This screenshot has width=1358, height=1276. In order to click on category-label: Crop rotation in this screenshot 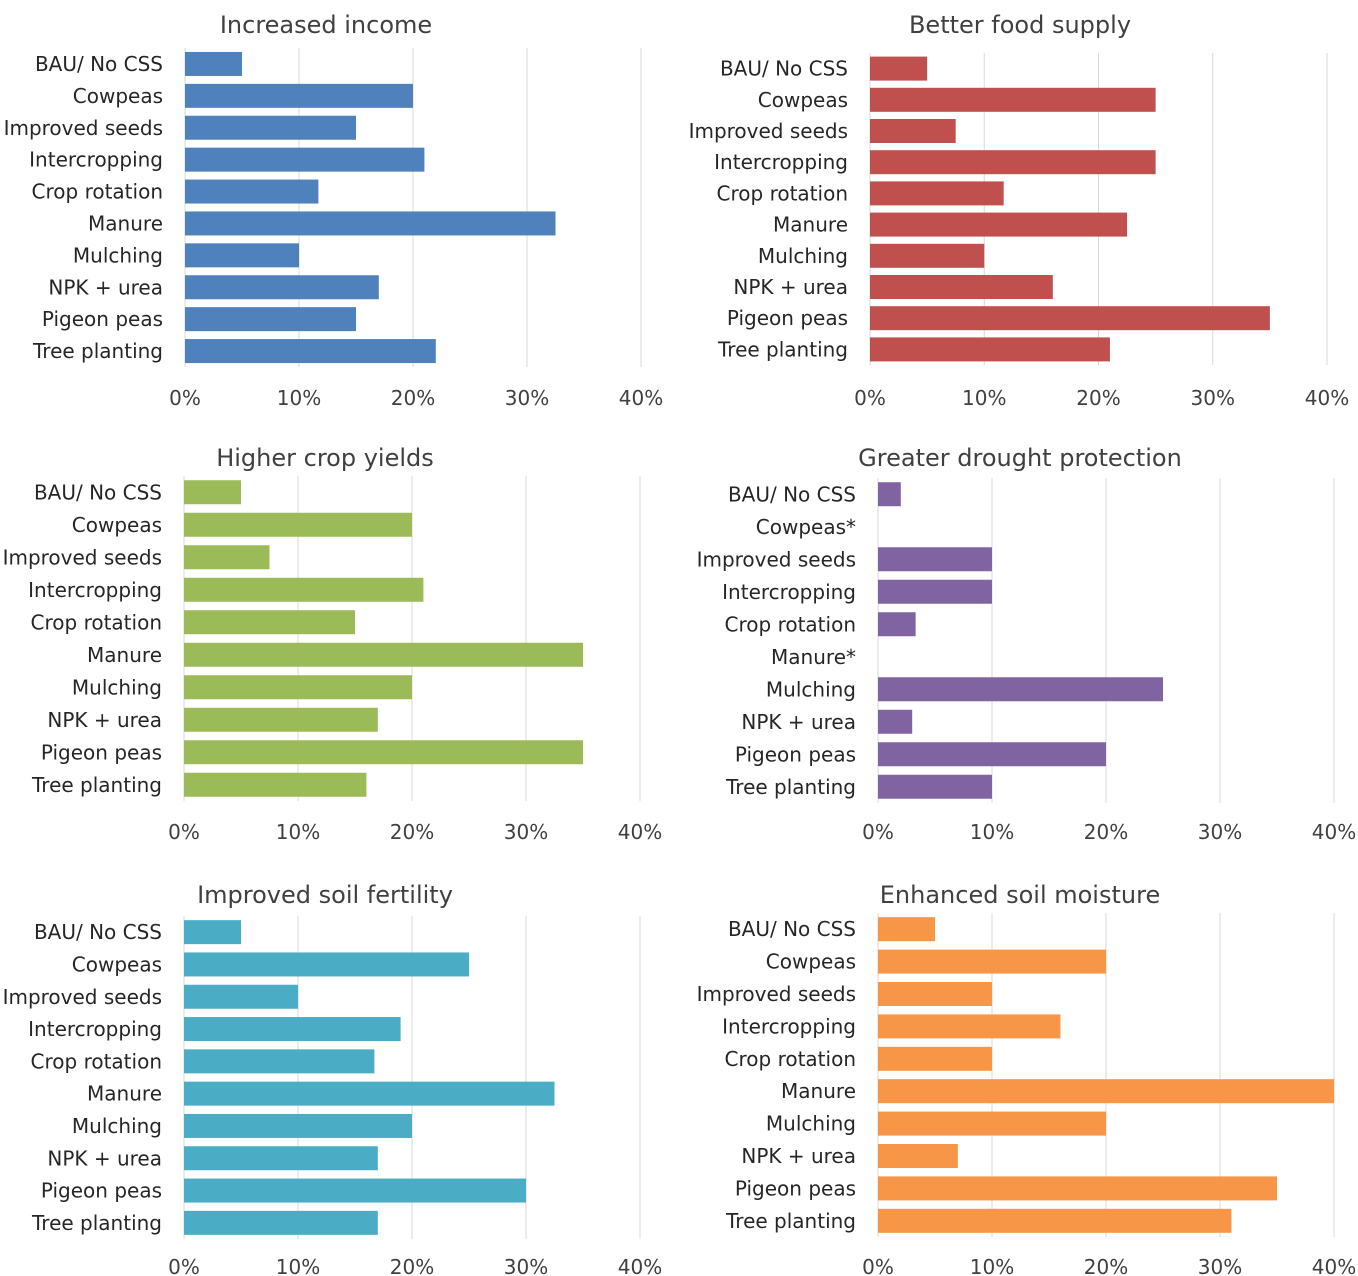, I will do `click(97, 192)`.